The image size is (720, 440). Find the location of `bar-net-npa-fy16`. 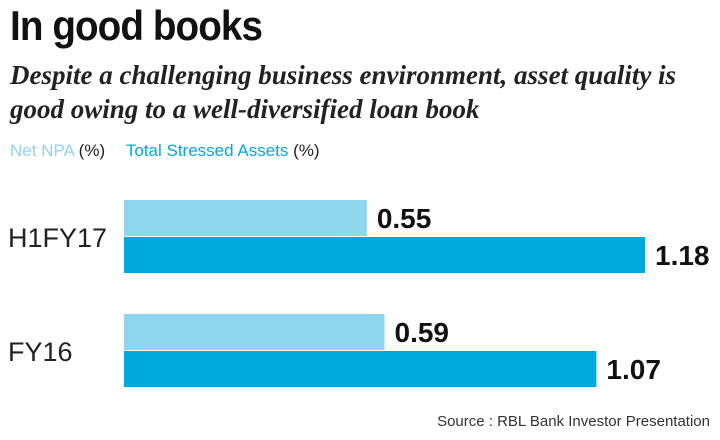

bar-net-npa-fy16 is located at coordinates (254, 332).